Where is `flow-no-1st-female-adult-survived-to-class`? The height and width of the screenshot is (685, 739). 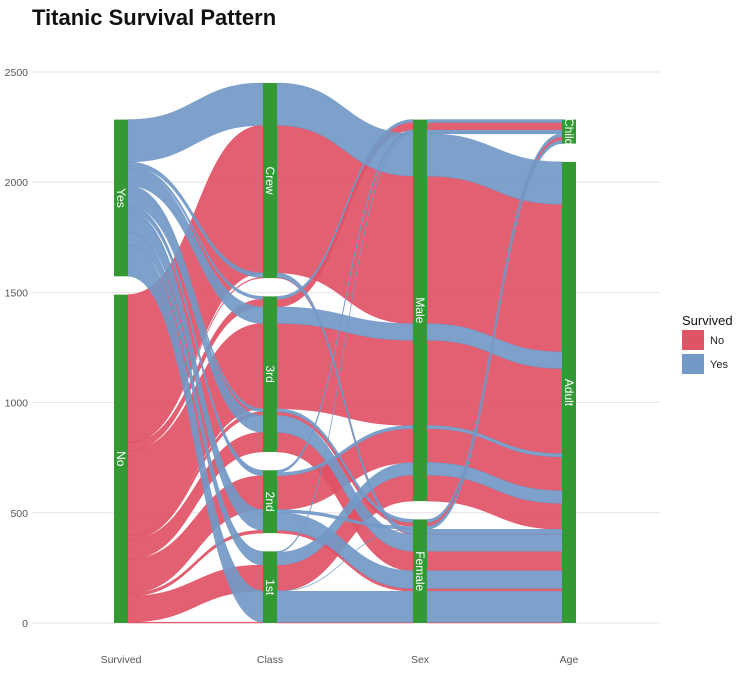 flow-no-1st-female-adult-survived-to-class is located at coordinates (195, 622).